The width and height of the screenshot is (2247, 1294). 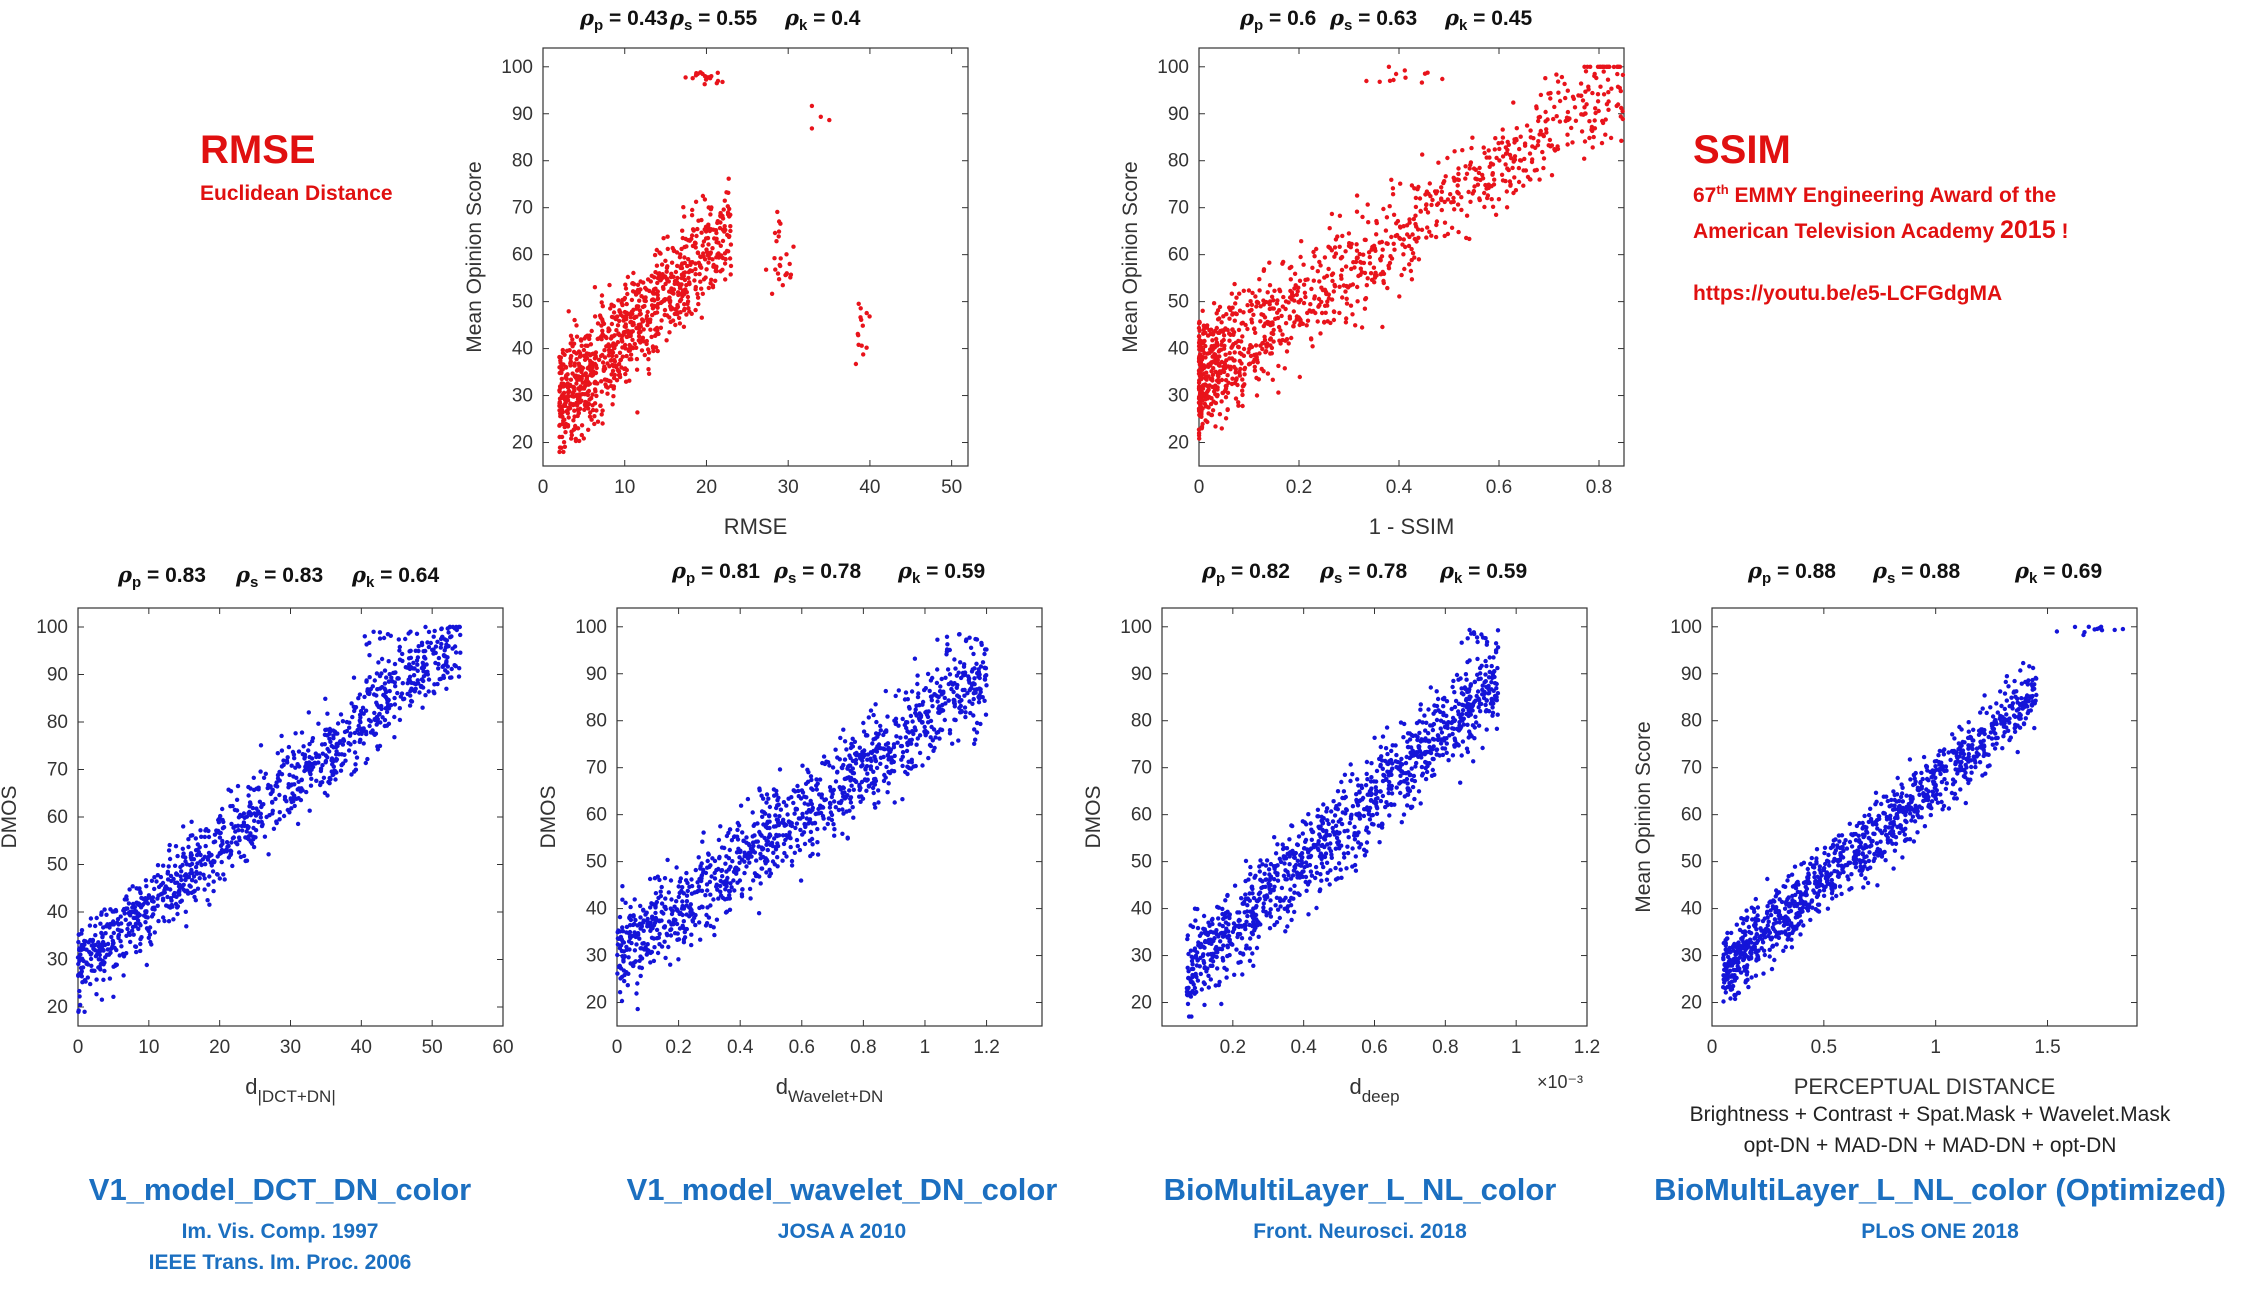 What do you see at coordinates (617, 1047) in the screenshot?
I see `x-tick-label: 0` at bounding box center [617, 1047].